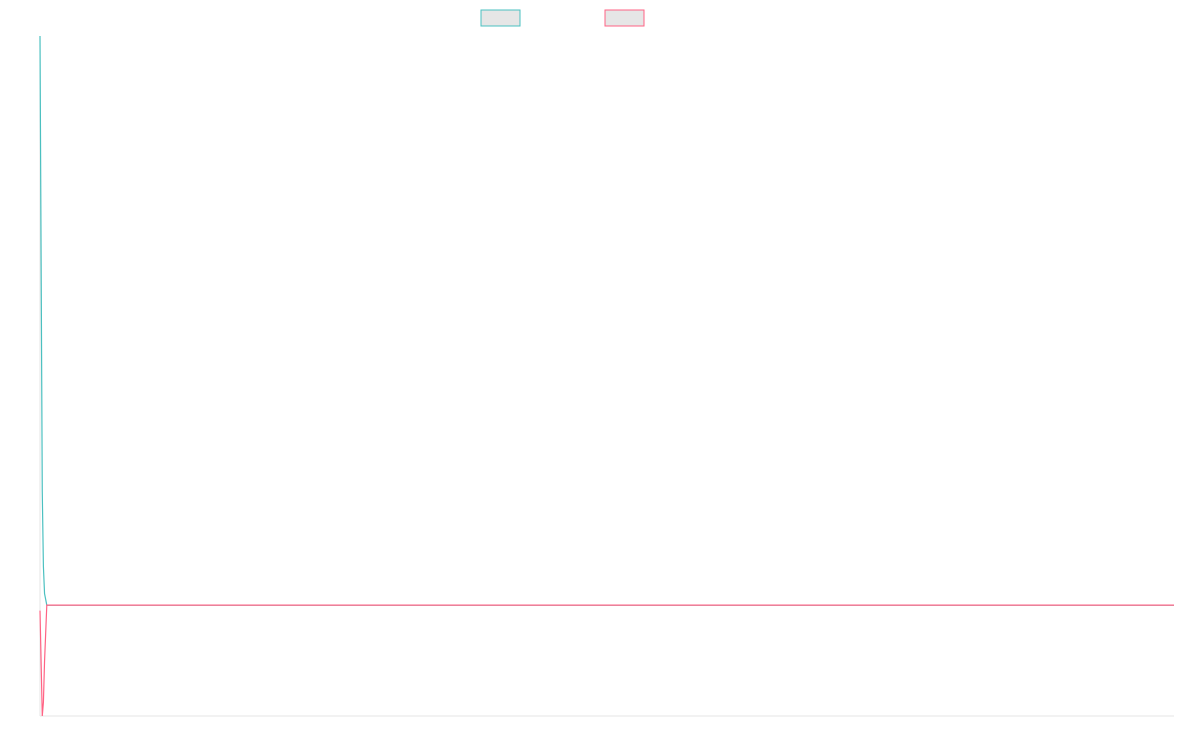 The height and width of the screenshot is (750, 1200). What do you see at coordinates (562, 18) in the screenshot?
I see `chart-legend` at bounding box center [562, 18].